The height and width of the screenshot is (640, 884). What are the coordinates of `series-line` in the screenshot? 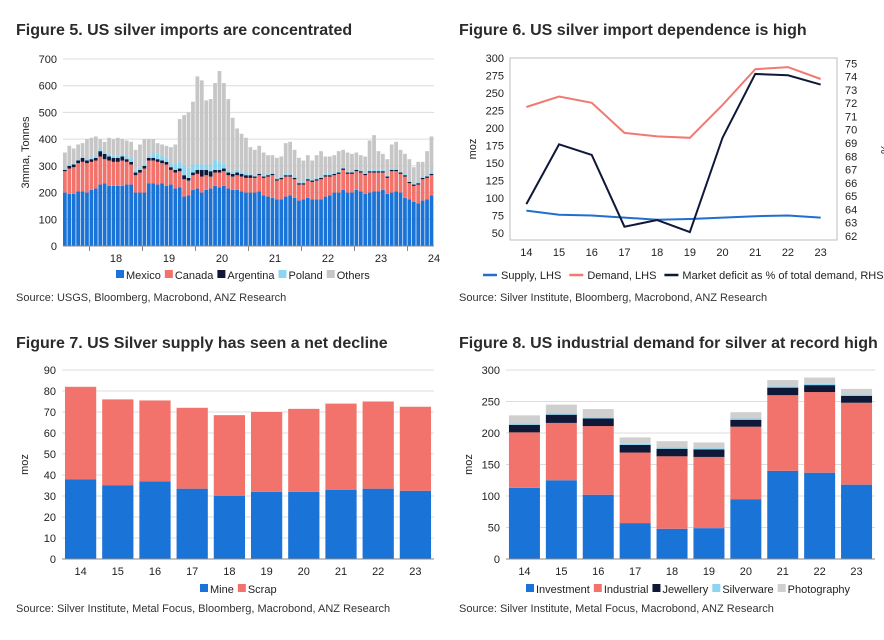 It's located at (673, 215).